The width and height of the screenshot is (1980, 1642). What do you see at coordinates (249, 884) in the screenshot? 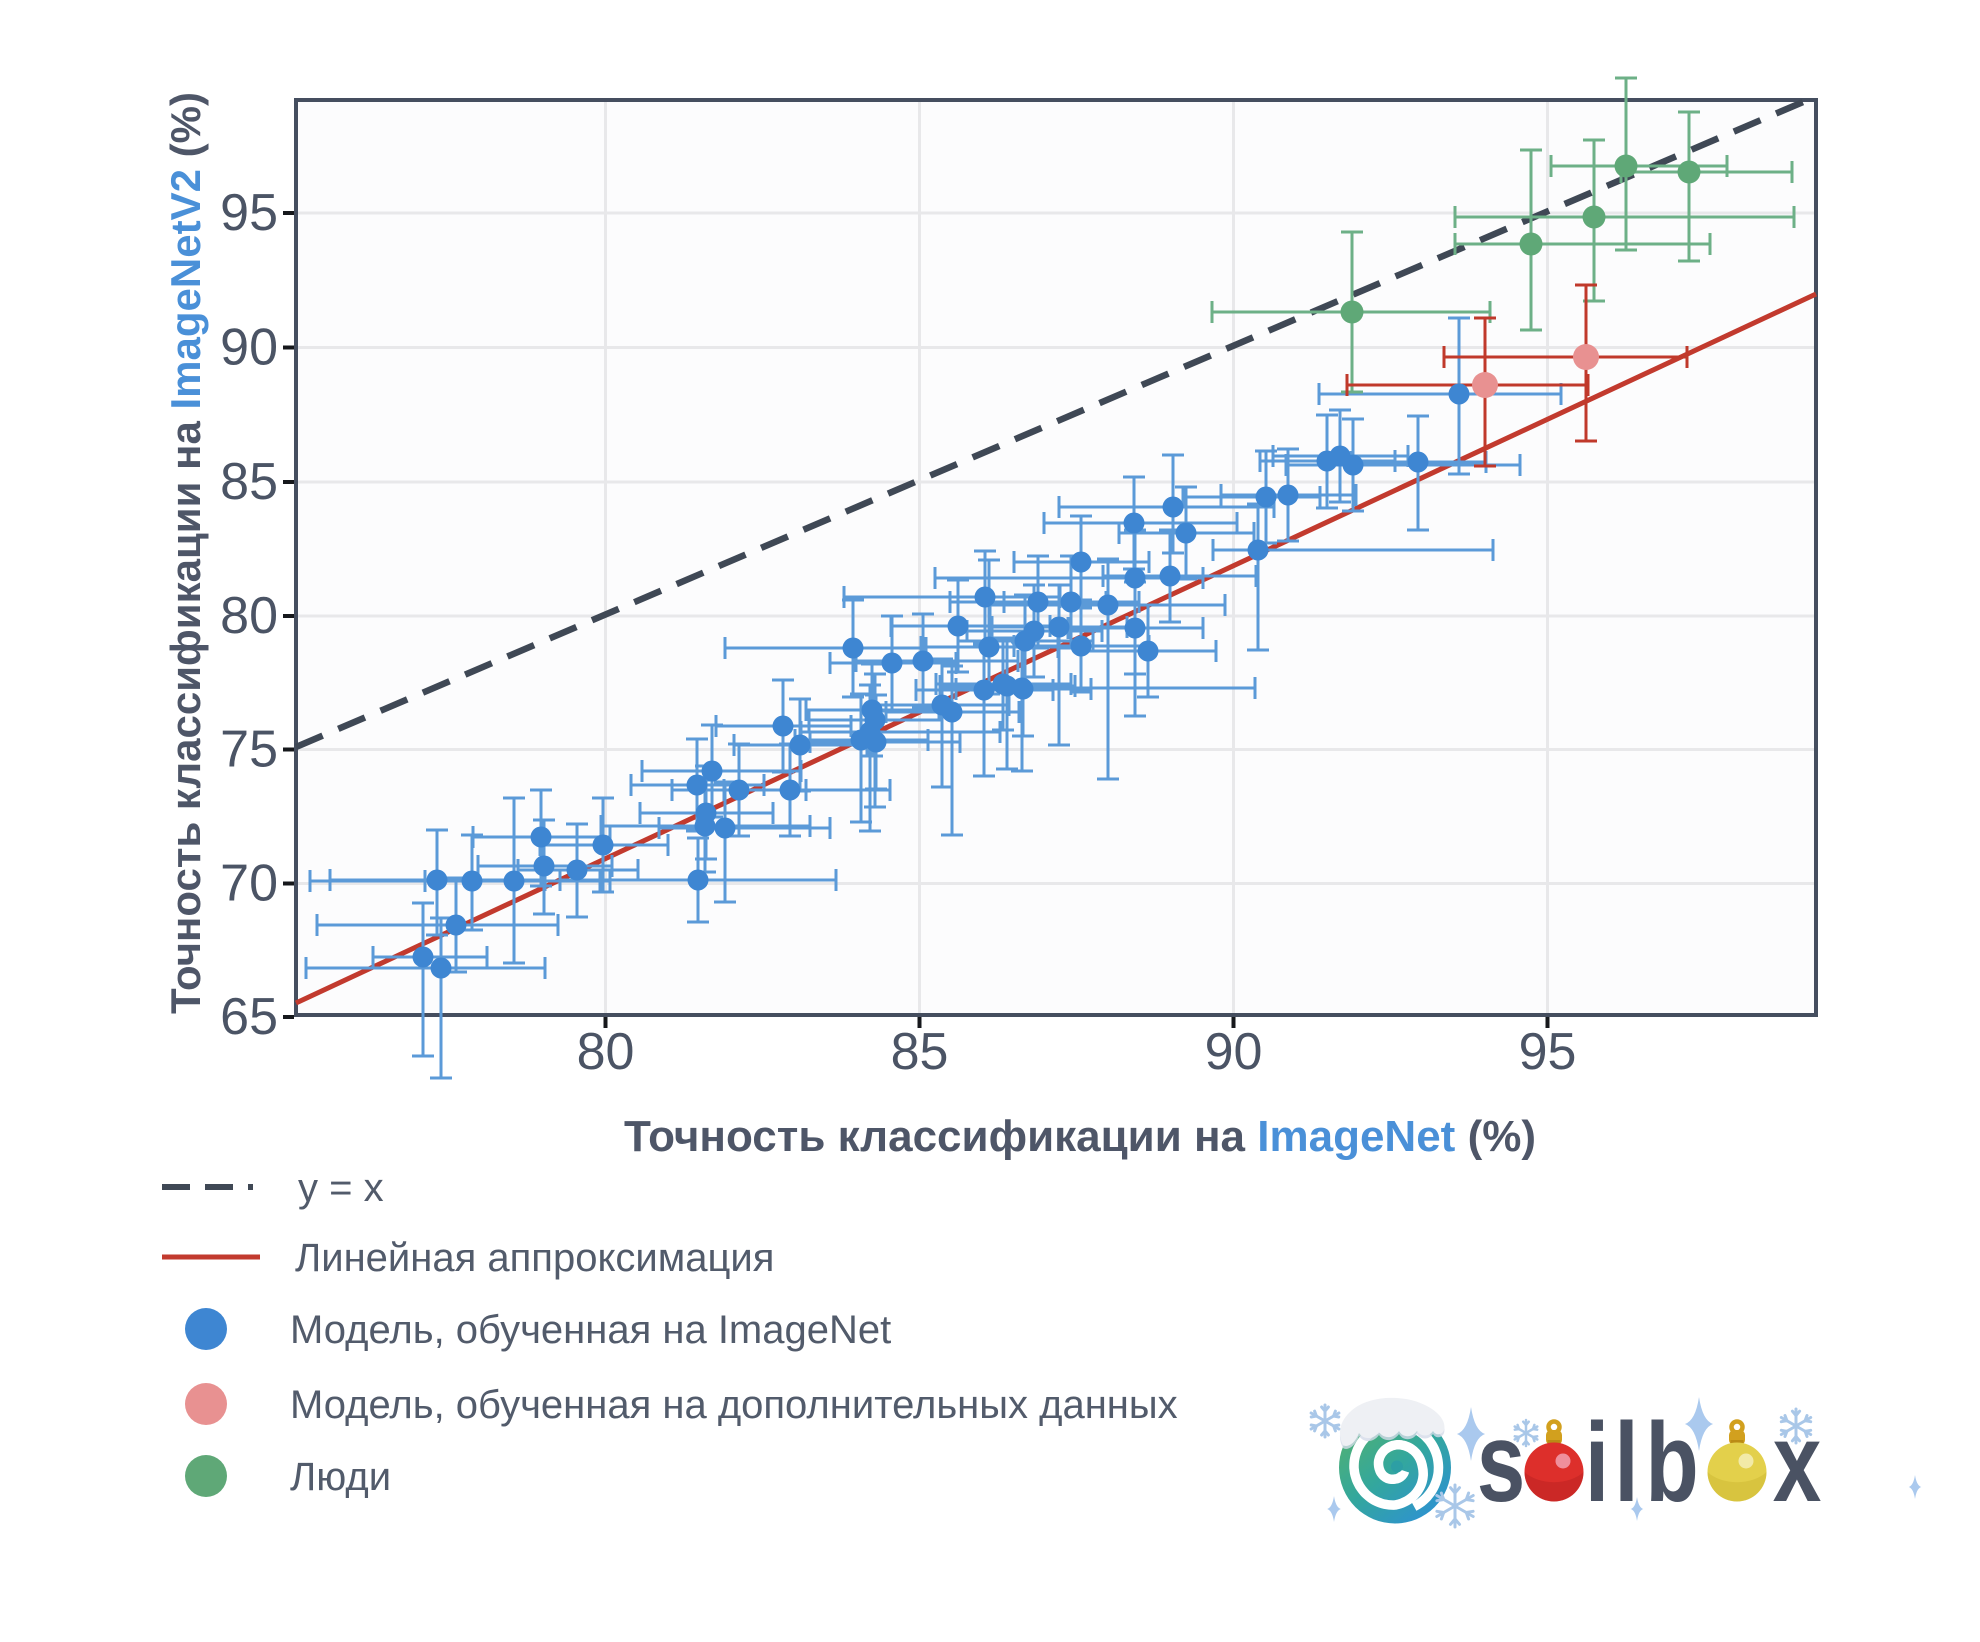
I see `svg-text: 70` at bounding box center [249, 884].